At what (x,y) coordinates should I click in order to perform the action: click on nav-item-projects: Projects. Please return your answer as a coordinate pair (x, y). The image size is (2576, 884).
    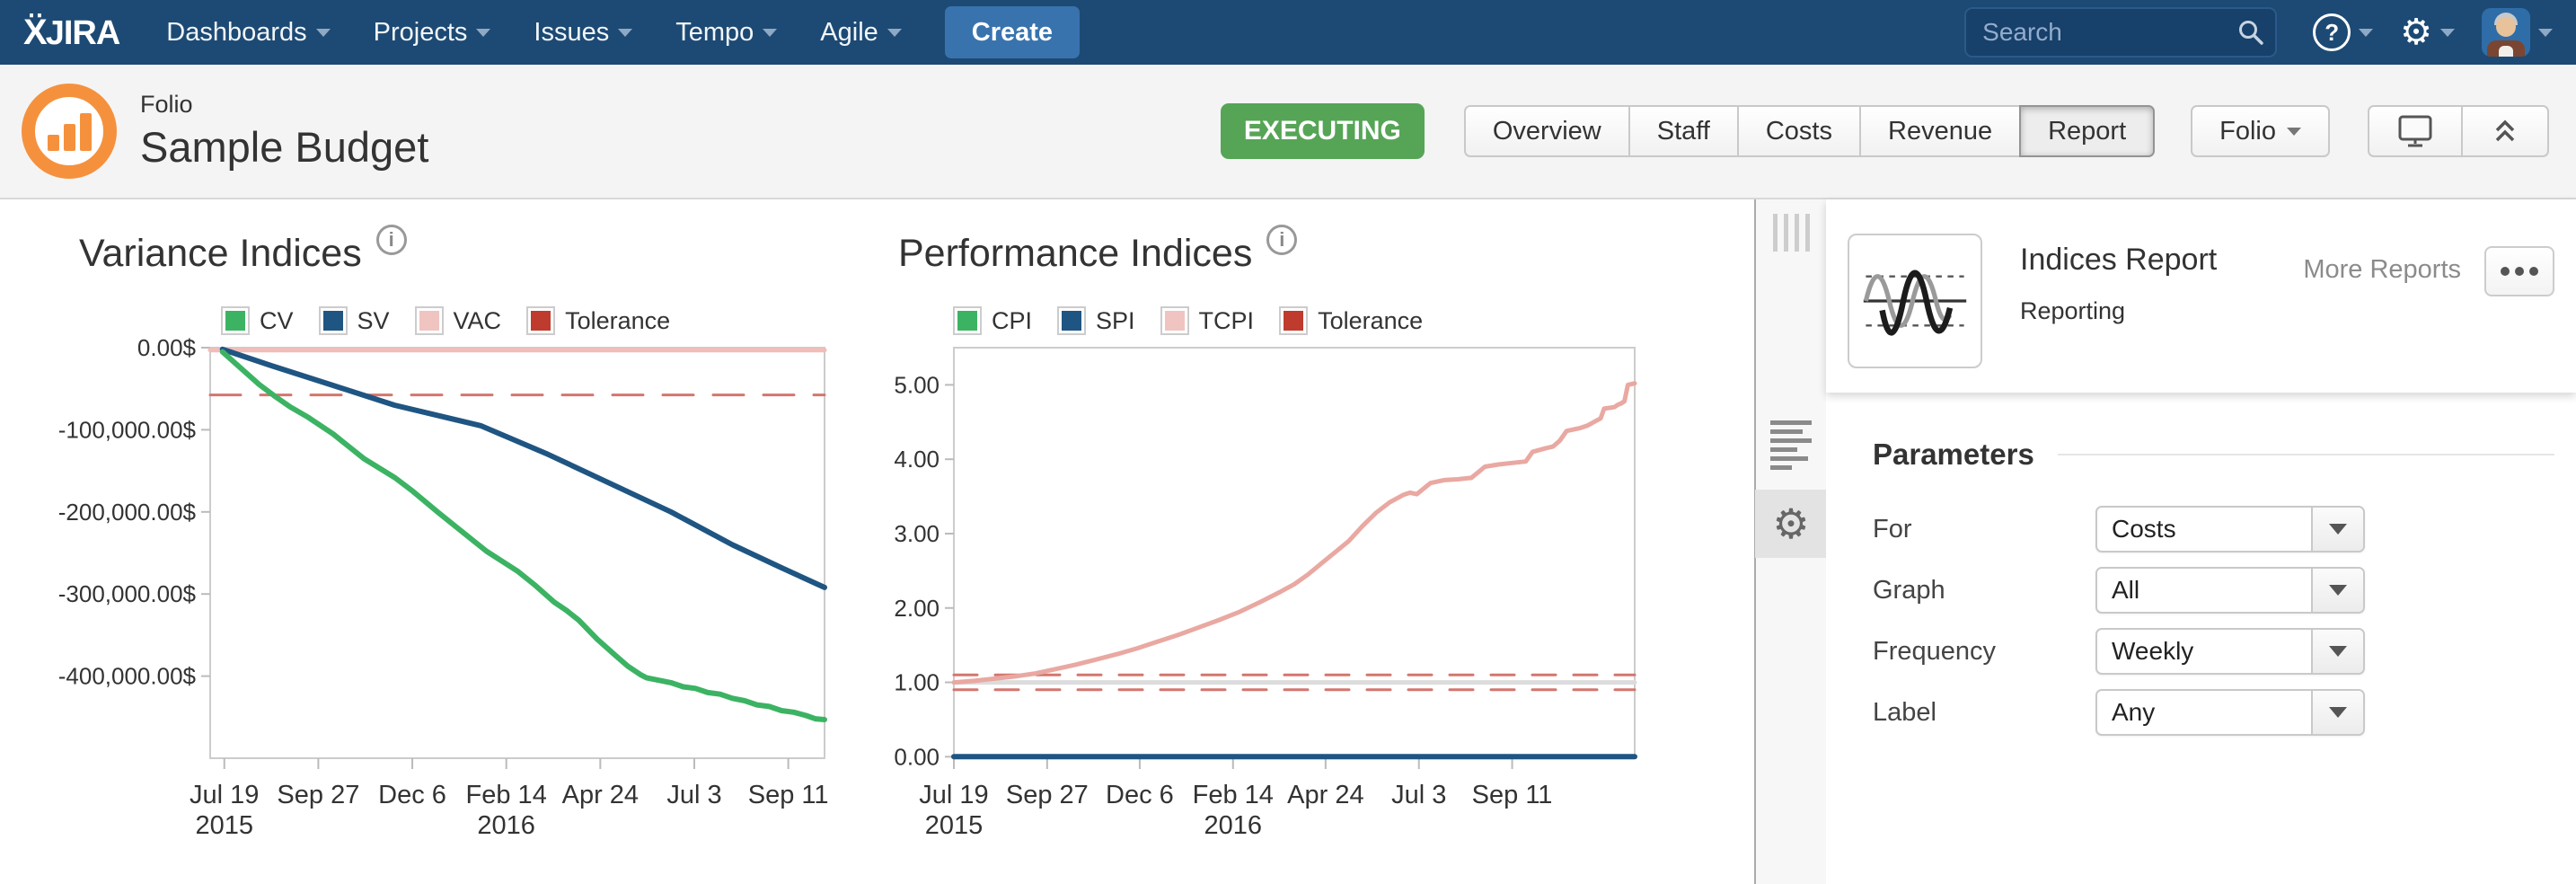
    Looking at the image, I should click on (432, 33).